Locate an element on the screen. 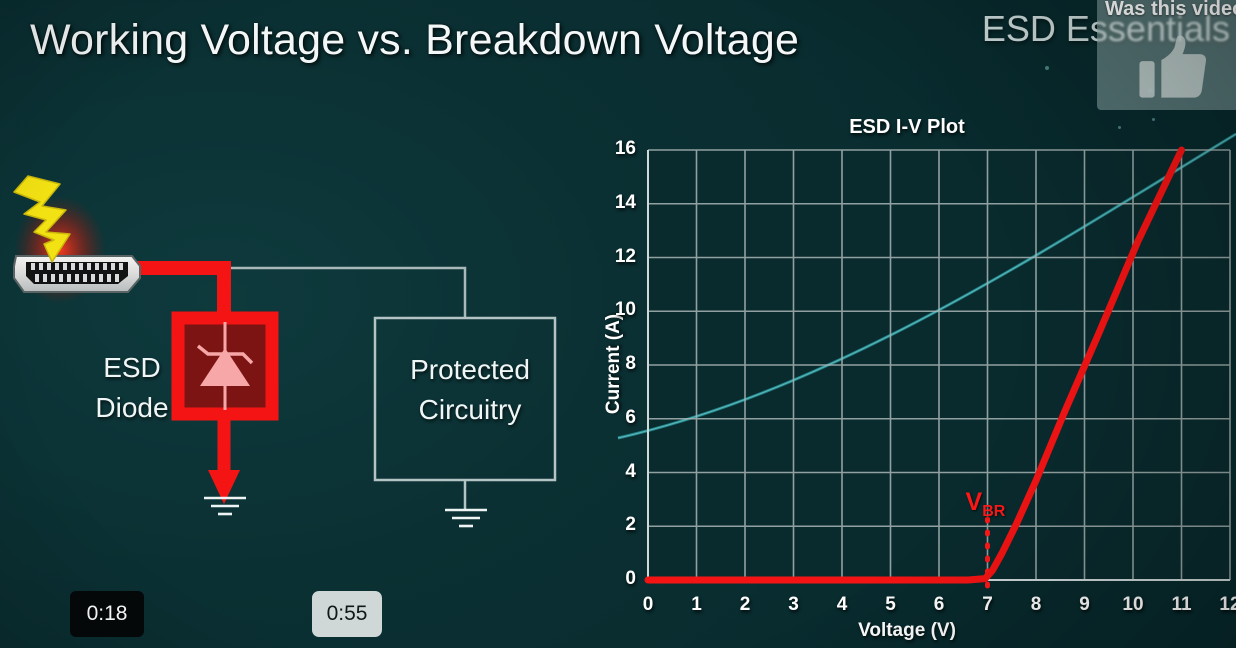  x-tick-label: 4 is located at coordinates (842, 604).